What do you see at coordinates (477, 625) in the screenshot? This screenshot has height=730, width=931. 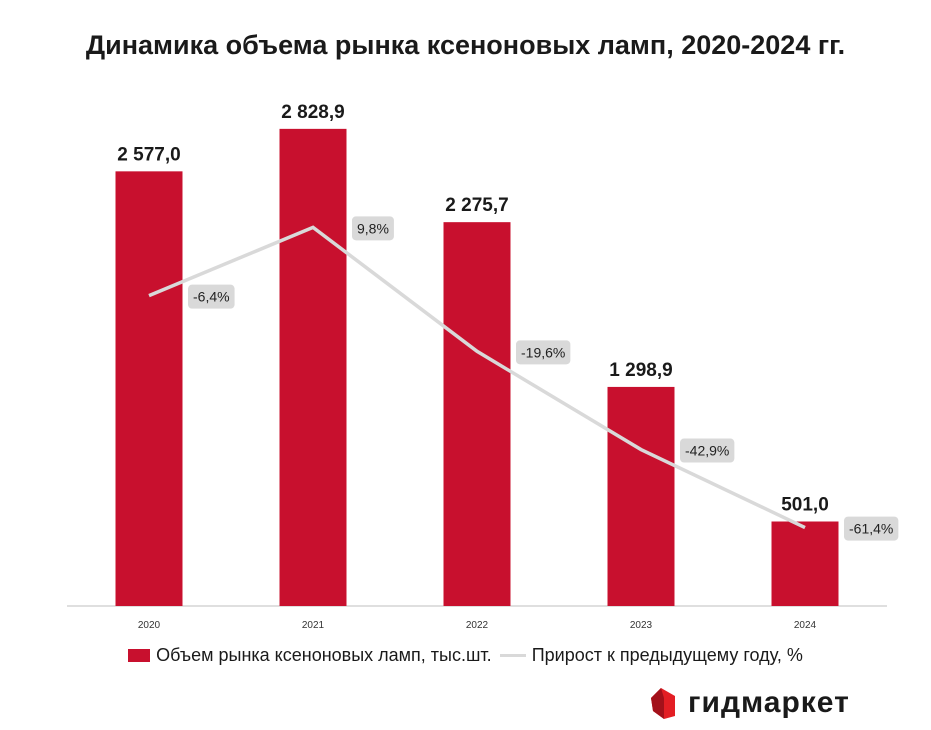 I see `x-tick-label-2022: 2022` at bounding box center [477, 625].